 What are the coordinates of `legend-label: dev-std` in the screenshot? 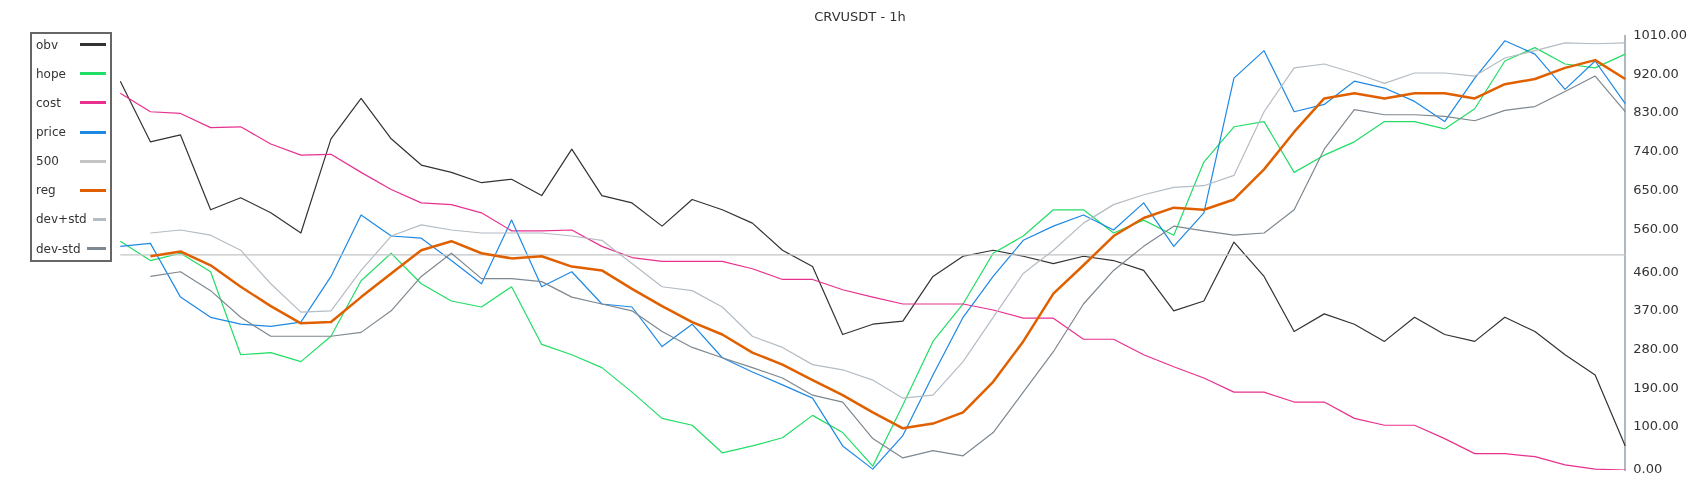 It's located at (58, 248).